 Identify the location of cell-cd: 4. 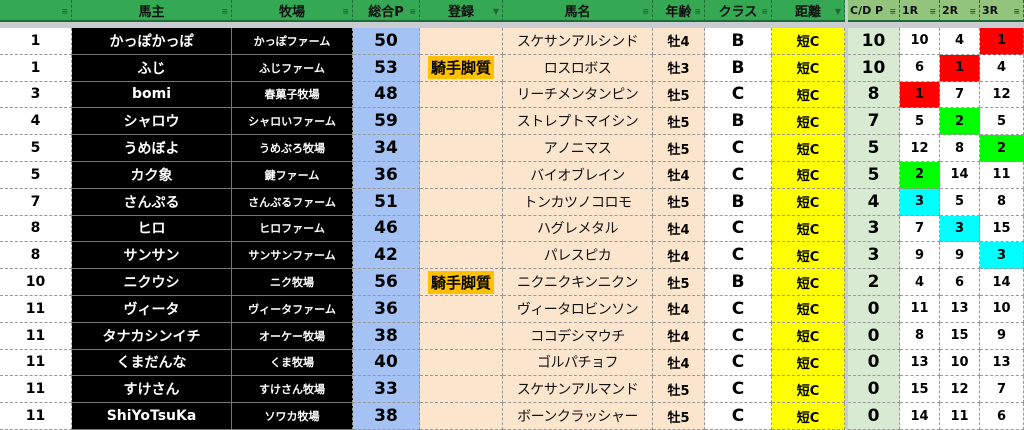
(874, 202).